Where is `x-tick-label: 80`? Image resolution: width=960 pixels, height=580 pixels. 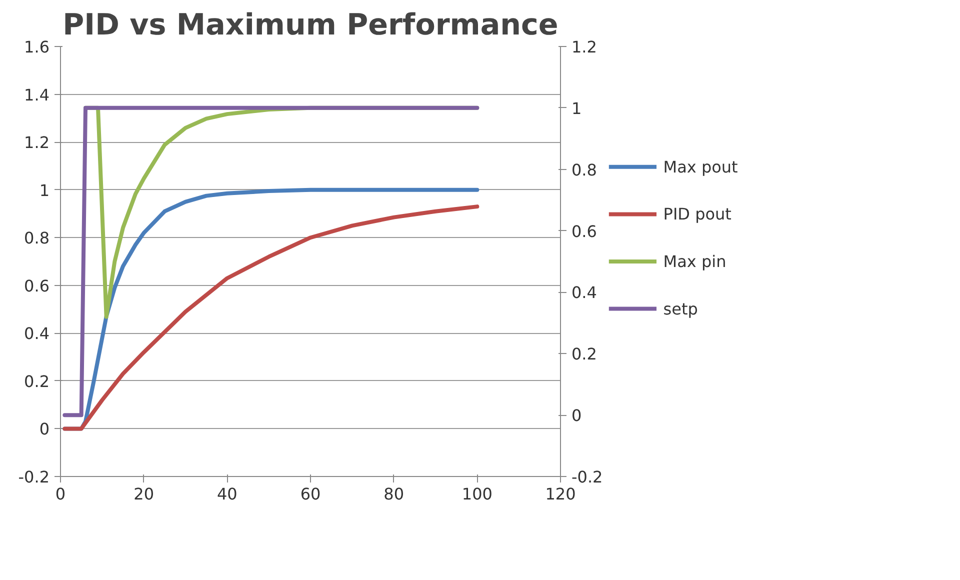 x-tick-label: 80 is located at coordinates (394, 494).